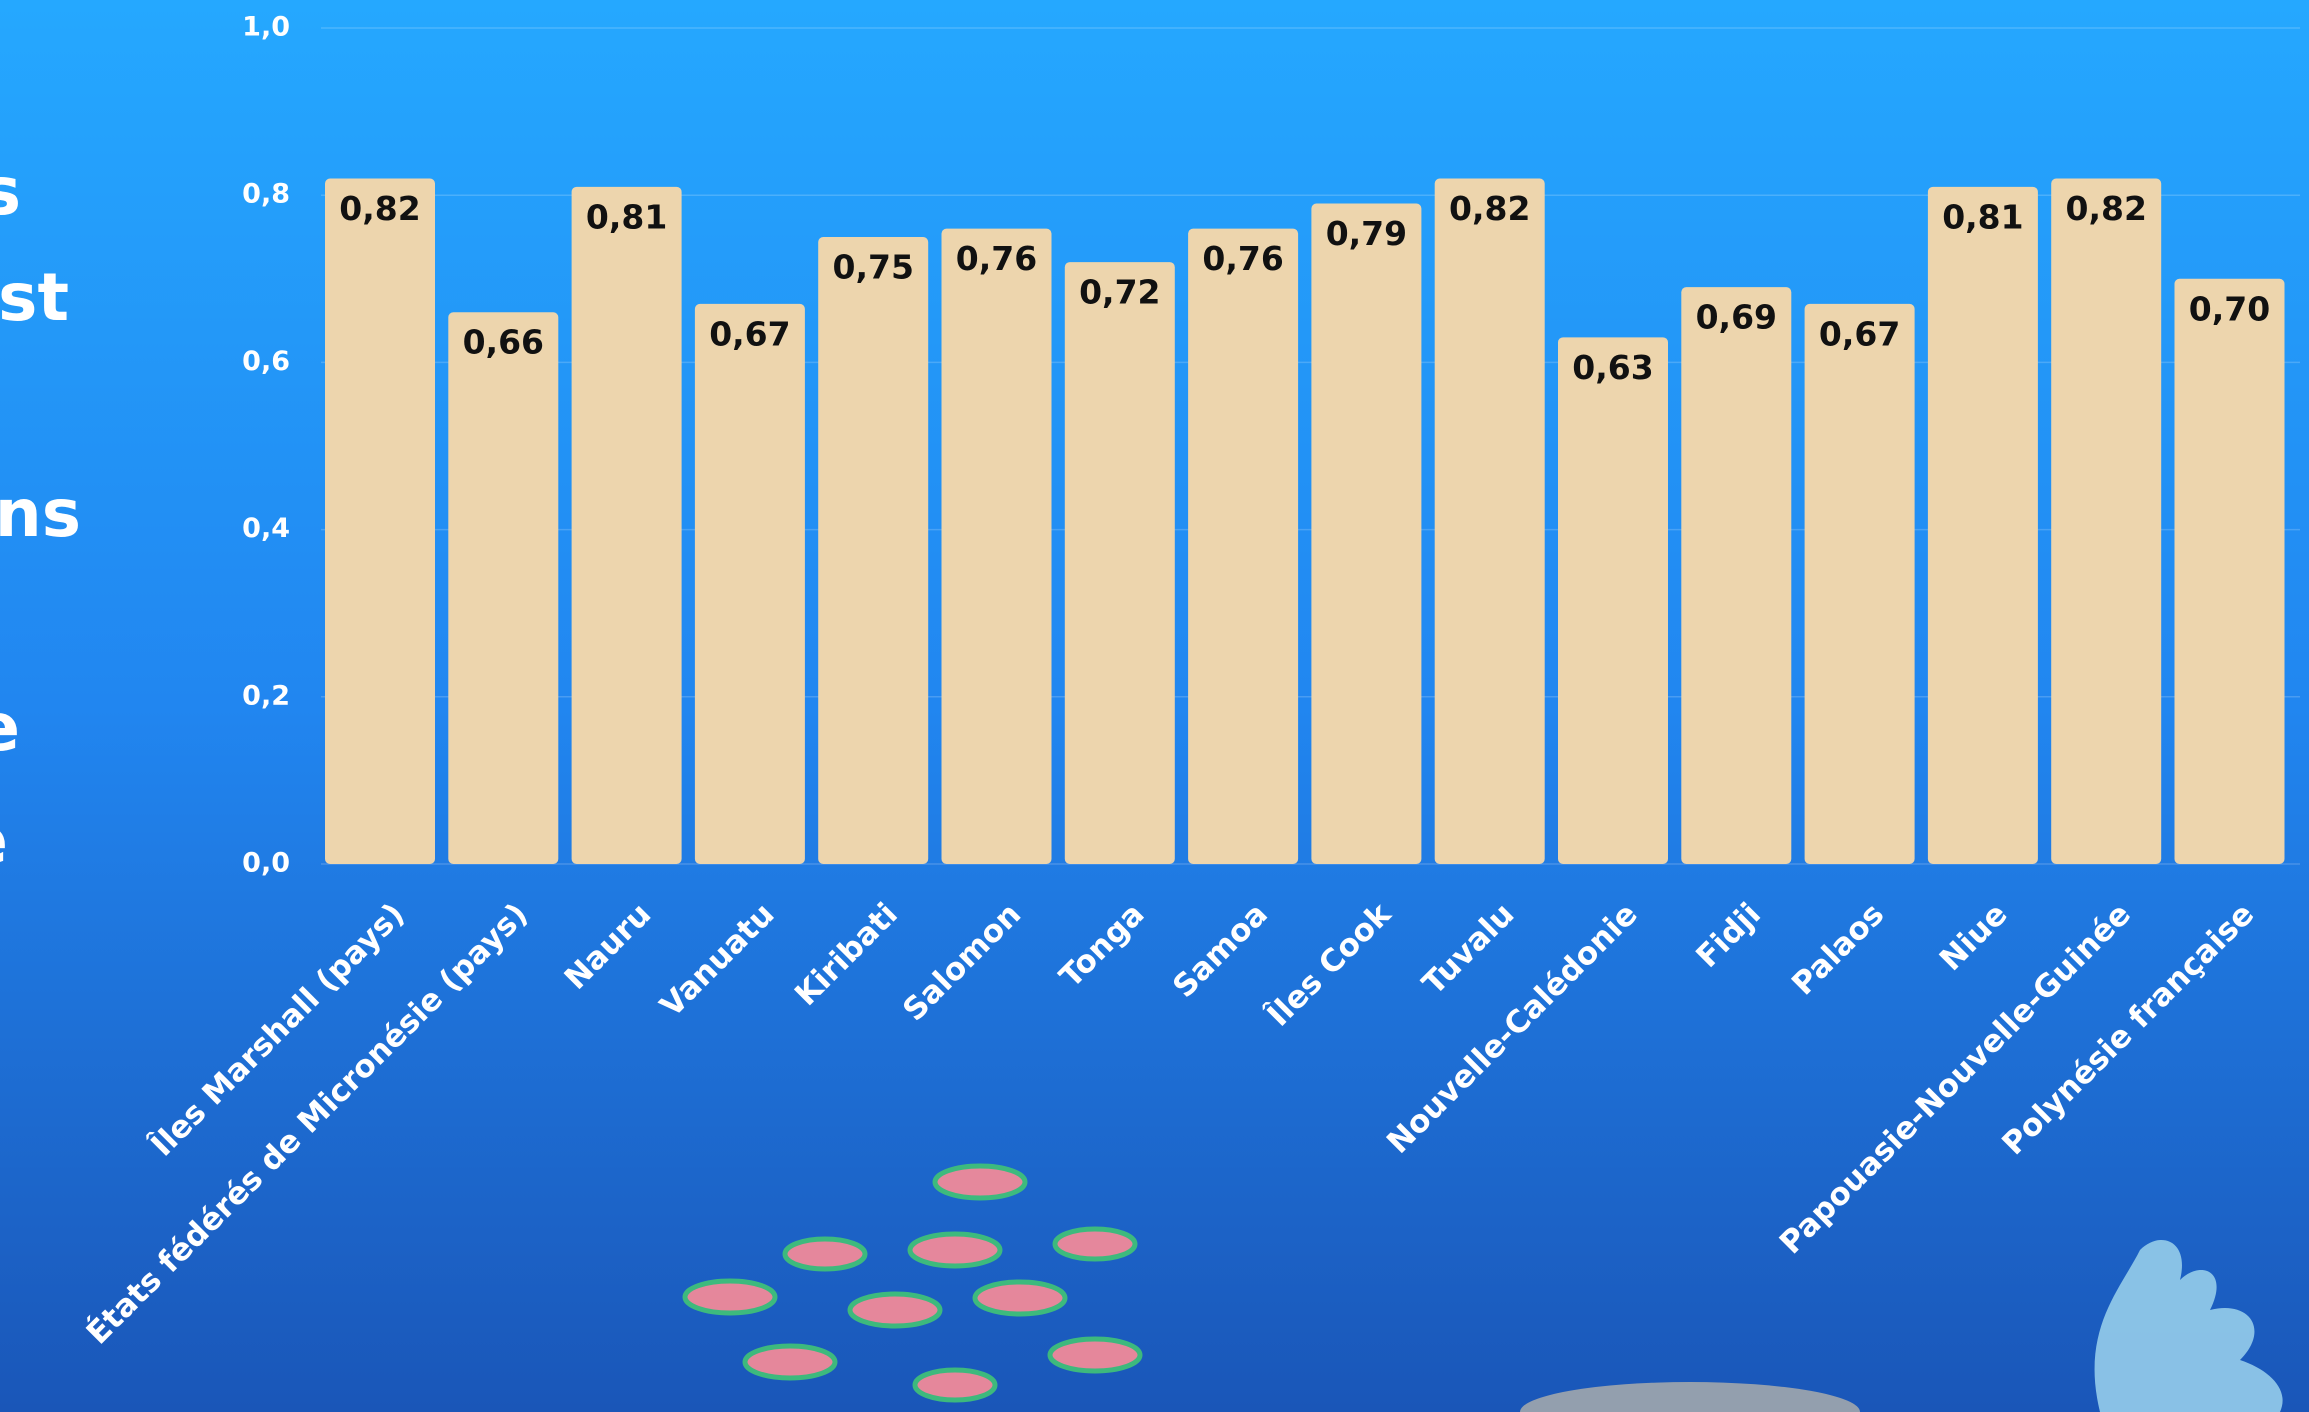 Image resolution: width=2309 pixels, height=1412 pixels. What do you see at coordinates (1736, 317) in the screenshot?
I see `value-label: 0,69` at bounding box center [1736, 317].